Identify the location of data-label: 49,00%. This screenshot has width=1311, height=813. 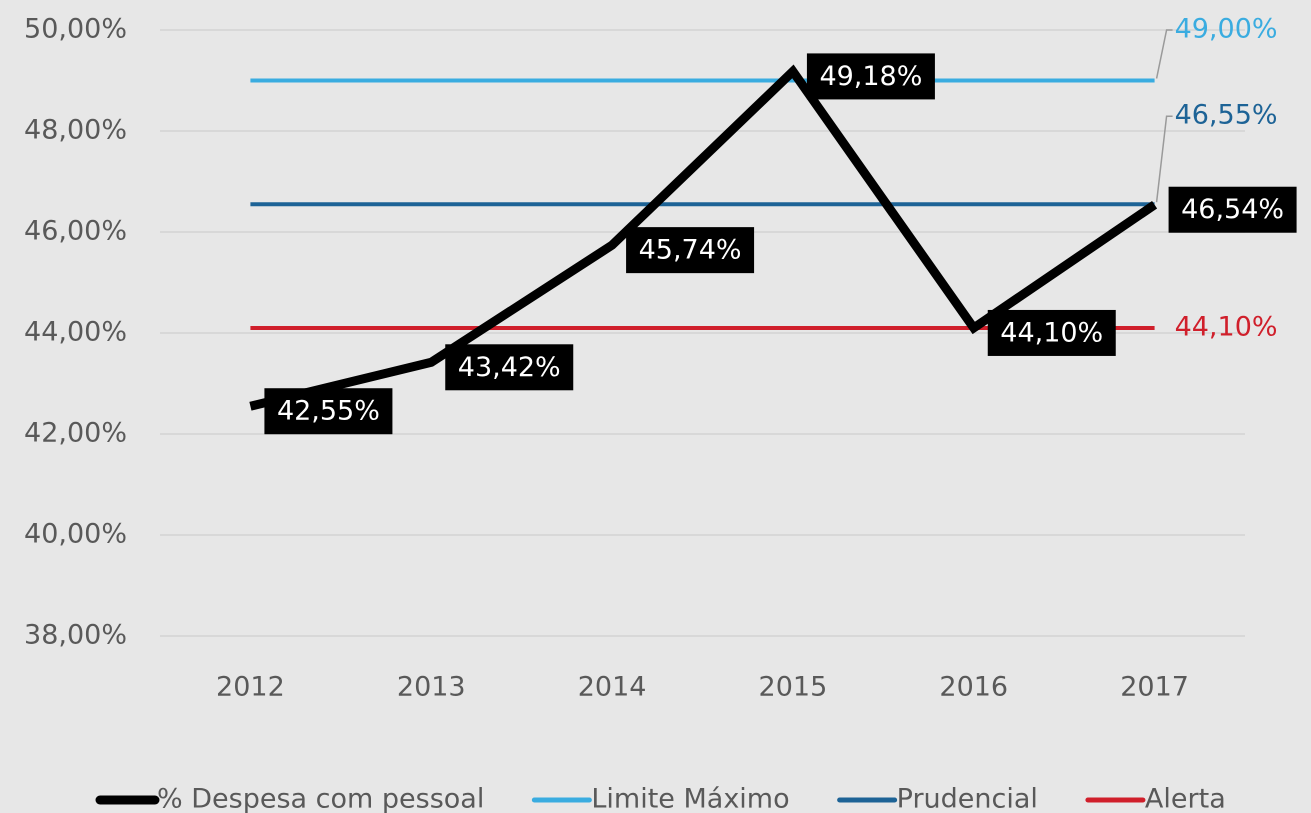
(1226, 29).